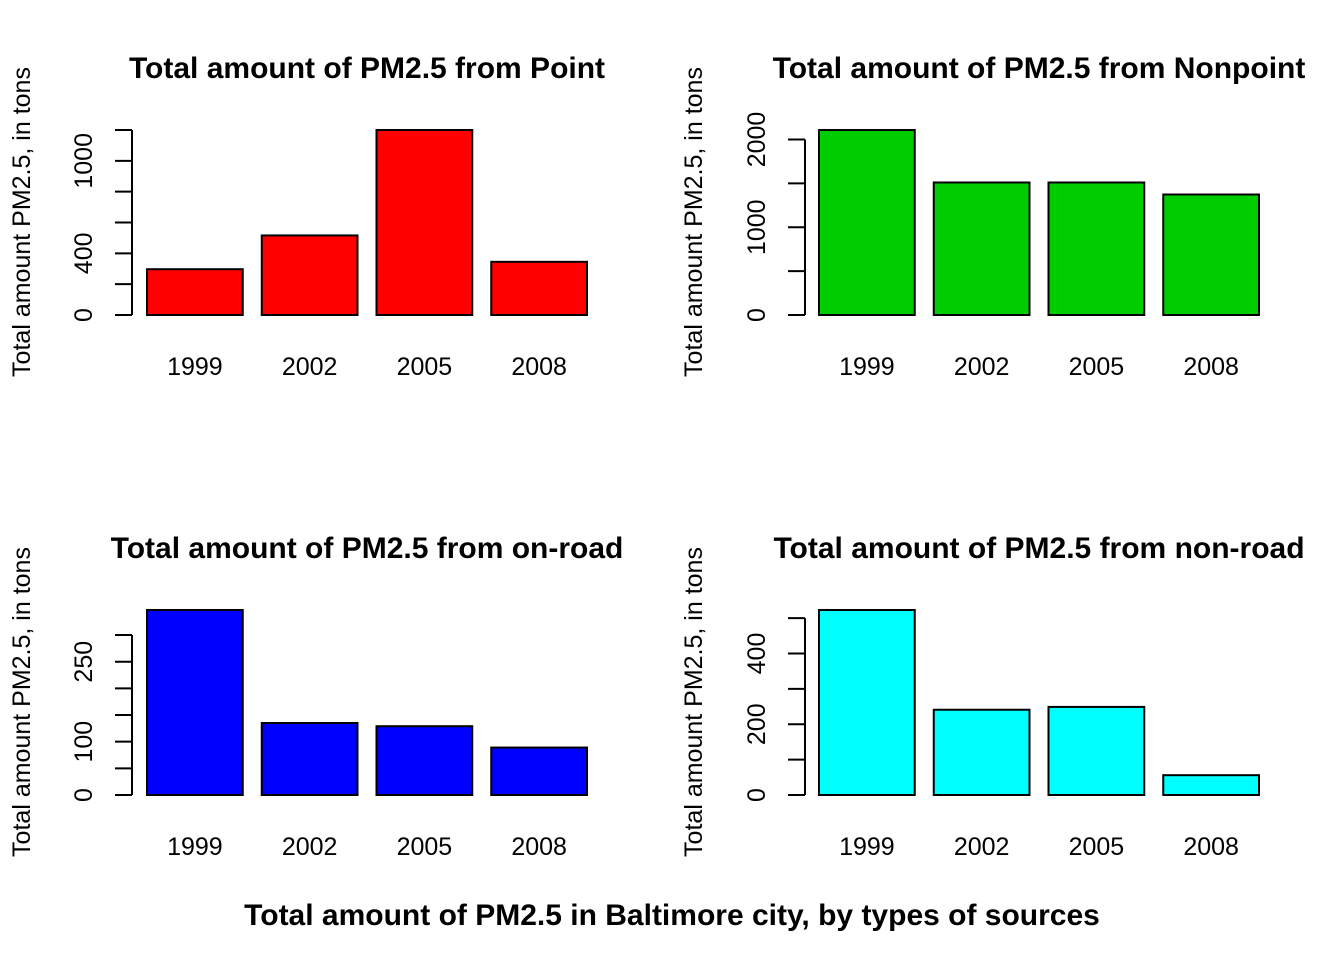 The image size is (1344, 960). What do you see at coordinates (367, 548) in the screenshot?
I see `chart-title: Total amount of PM2.5 from on-road` at bounding box center [367, 548].